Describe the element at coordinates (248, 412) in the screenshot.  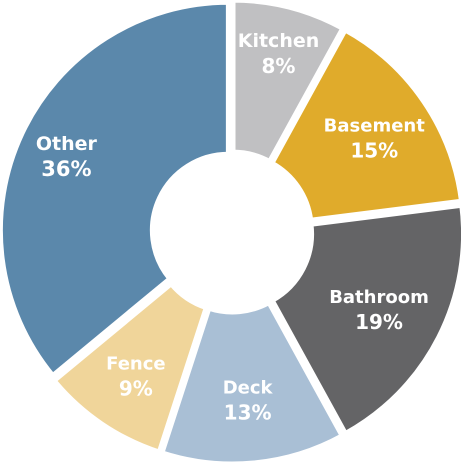
I see `slice-value-deck: 13%` at that location.